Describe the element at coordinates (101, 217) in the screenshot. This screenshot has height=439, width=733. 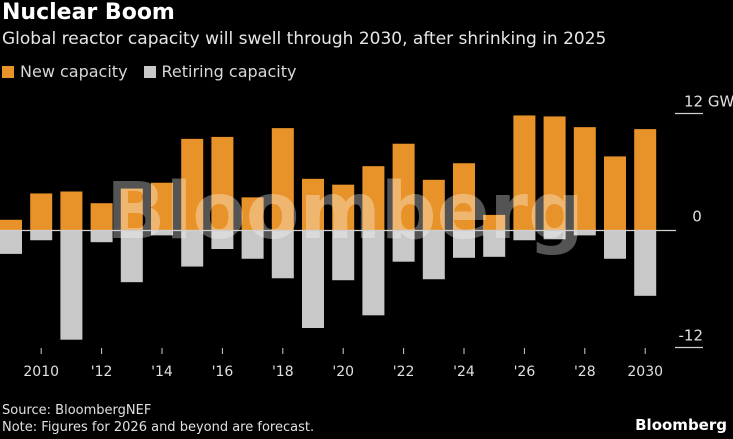
I see `bar-new-capacity-2012` at that location.